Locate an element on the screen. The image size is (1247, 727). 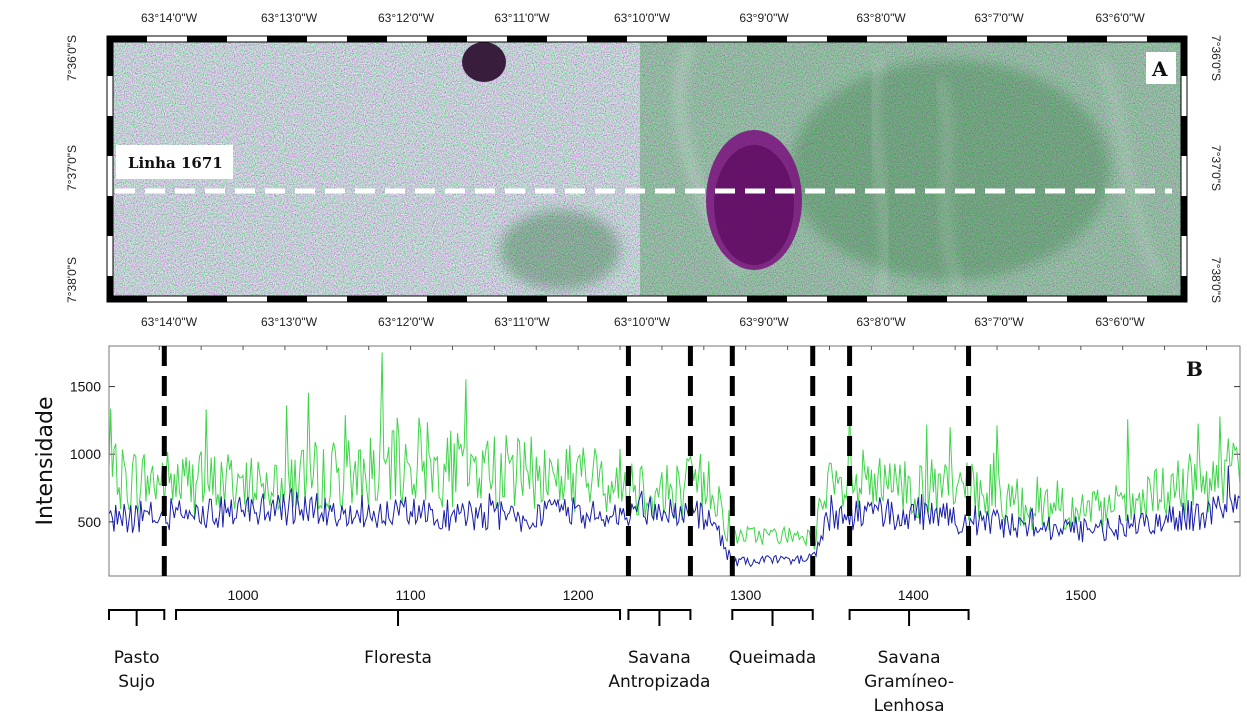
y-tick-label: 1500 is located at coordinates (85, 387).